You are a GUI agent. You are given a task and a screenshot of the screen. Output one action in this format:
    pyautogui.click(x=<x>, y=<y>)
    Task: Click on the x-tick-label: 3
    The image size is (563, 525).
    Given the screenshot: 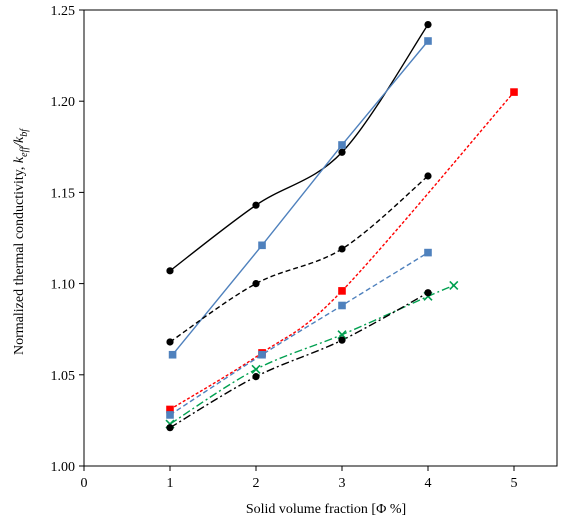 What is the action you would take?
    pyautogui.click(x=342, y=483)
    